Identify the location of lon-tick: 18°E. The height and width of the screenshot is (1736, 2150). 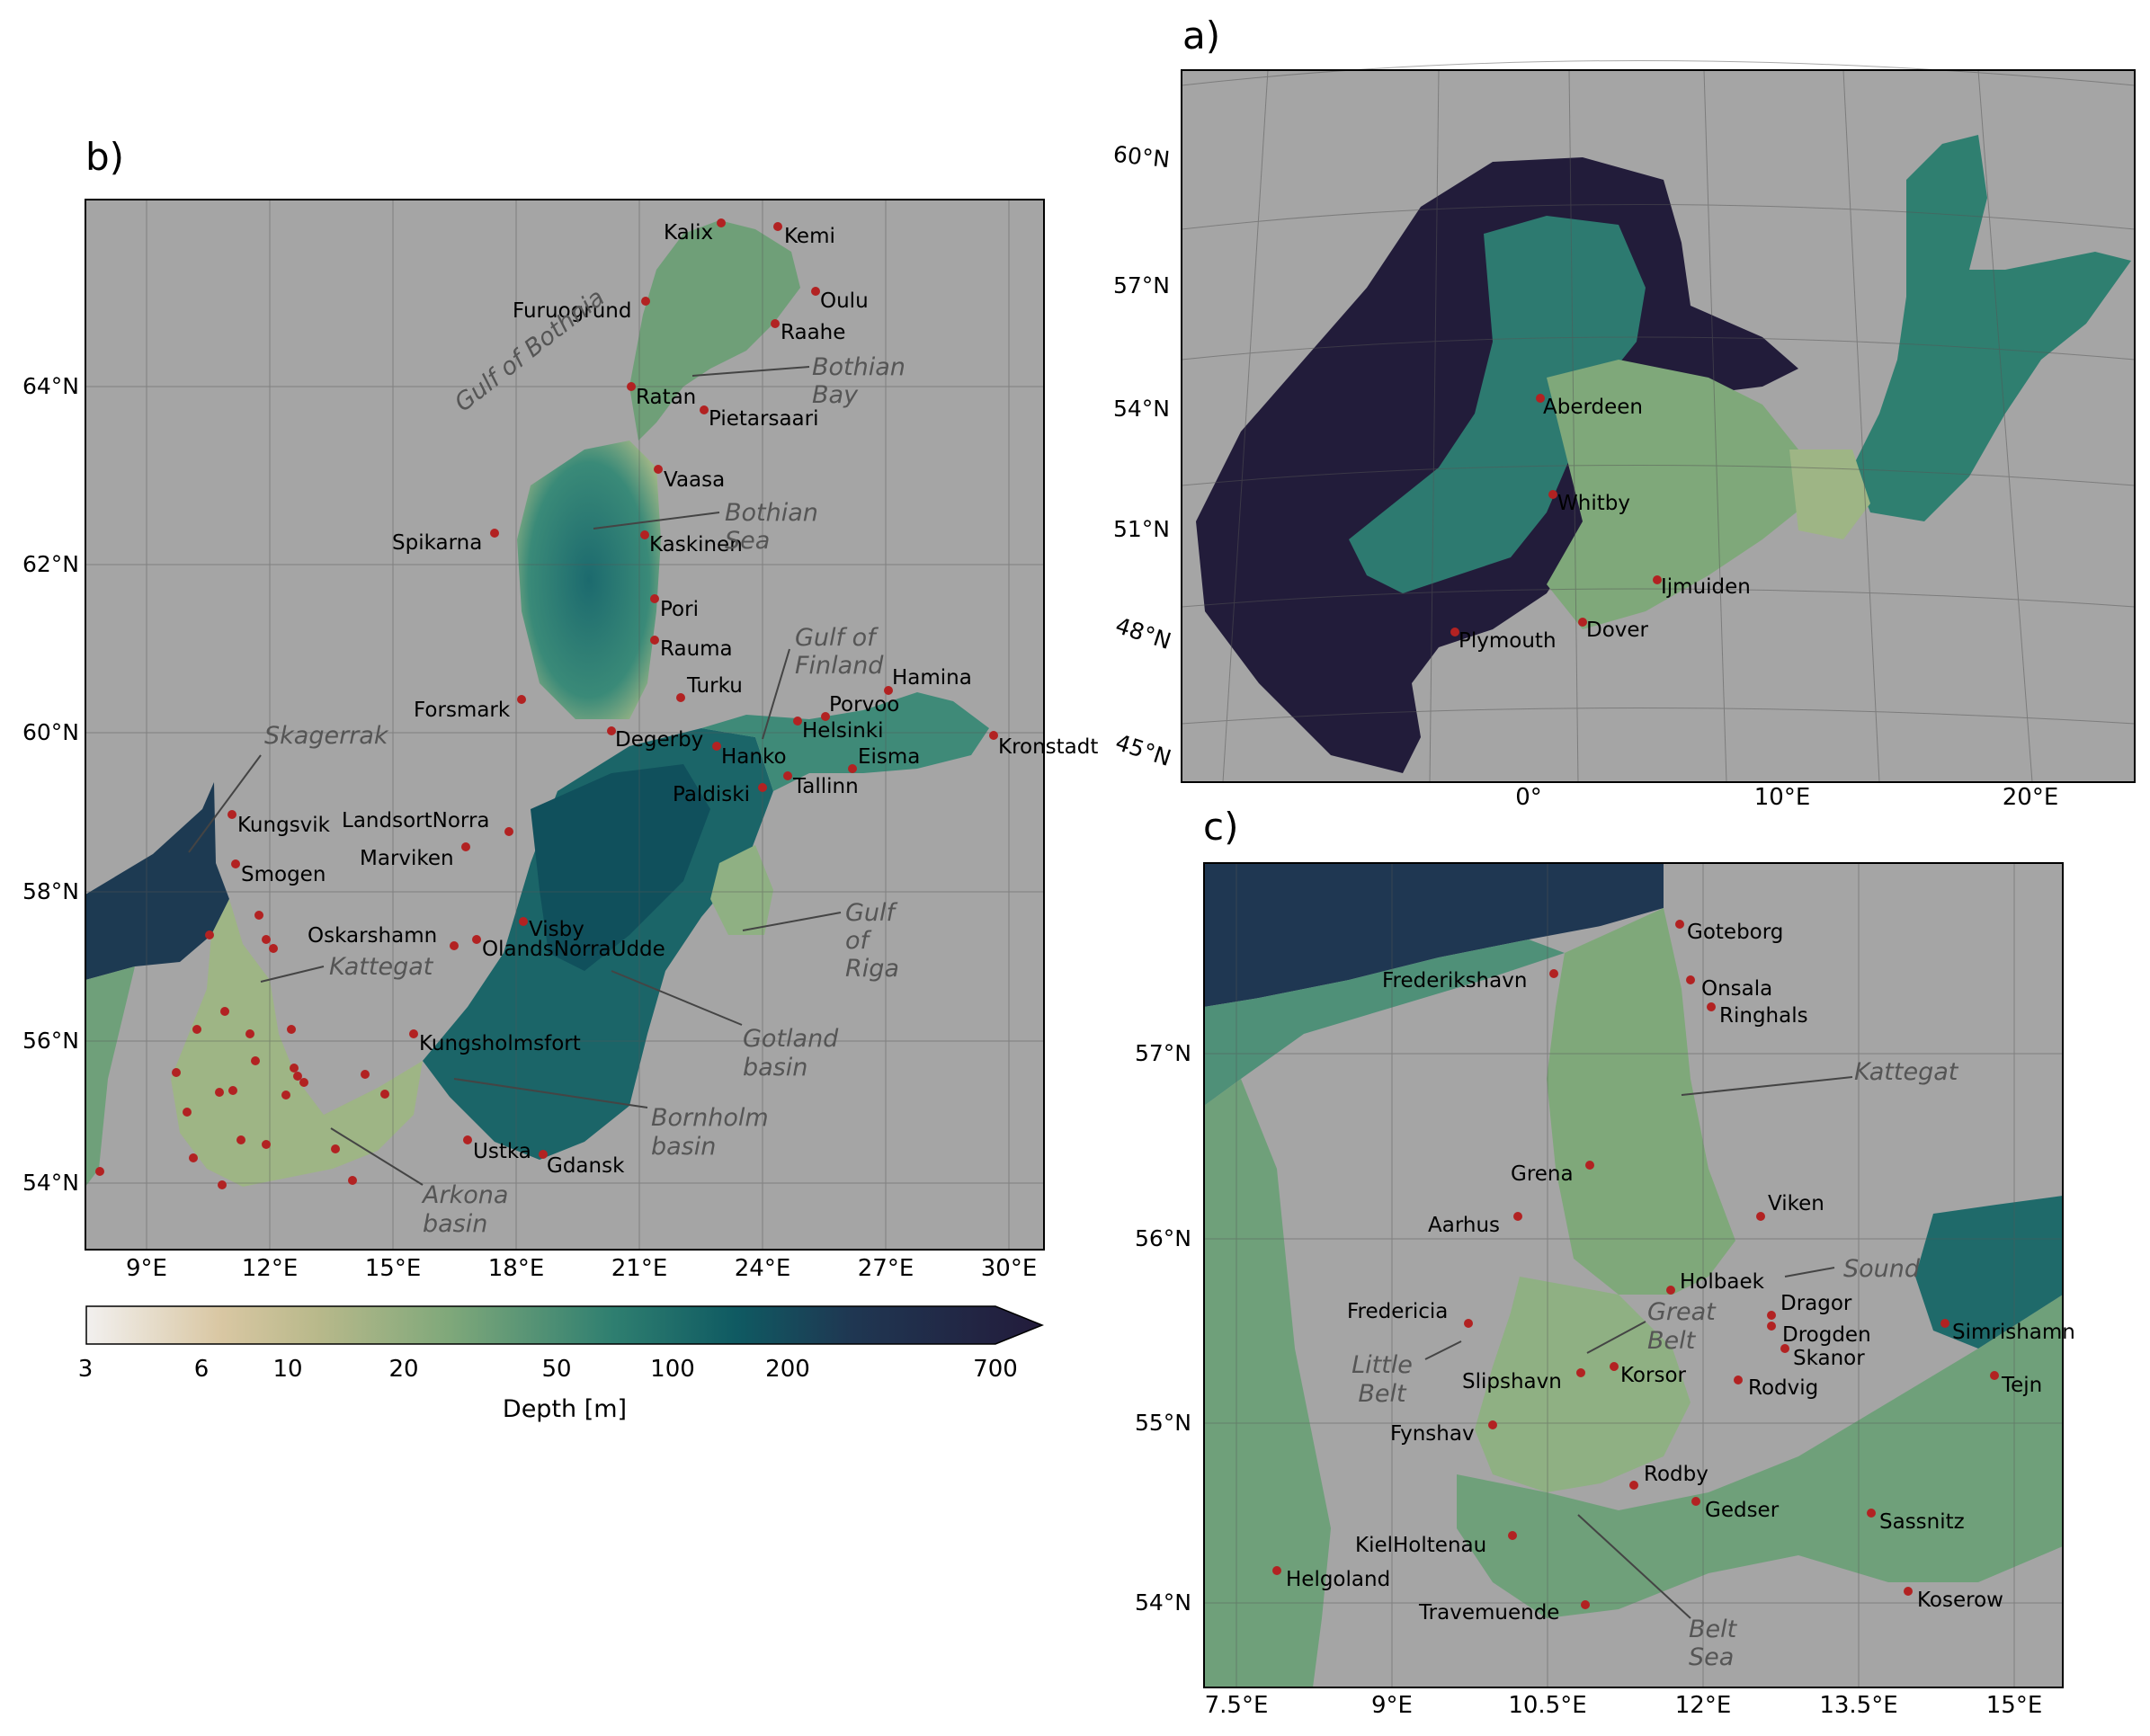
(516, 1268).